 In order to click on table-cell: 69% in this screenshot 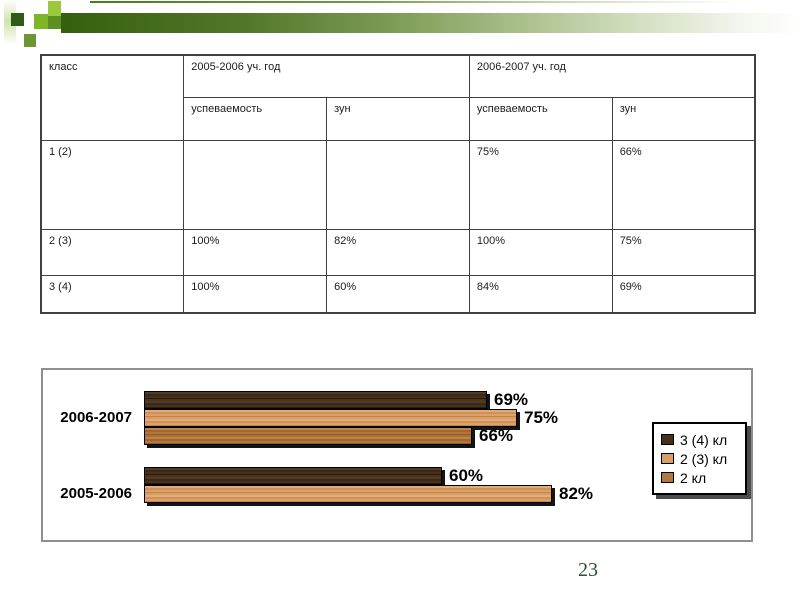, I will do `click(683, 294)`.